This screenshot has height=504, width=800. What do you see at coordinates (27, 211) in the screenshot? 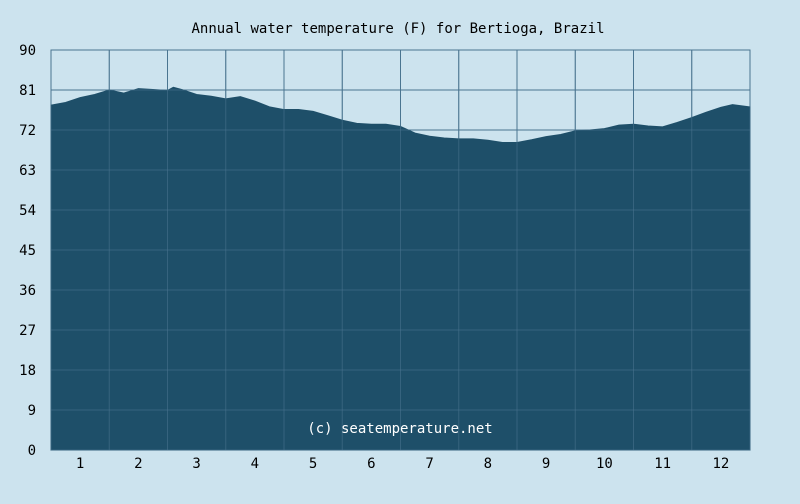
I see `y-tick-label: 54` at bounding box center [27, 211].